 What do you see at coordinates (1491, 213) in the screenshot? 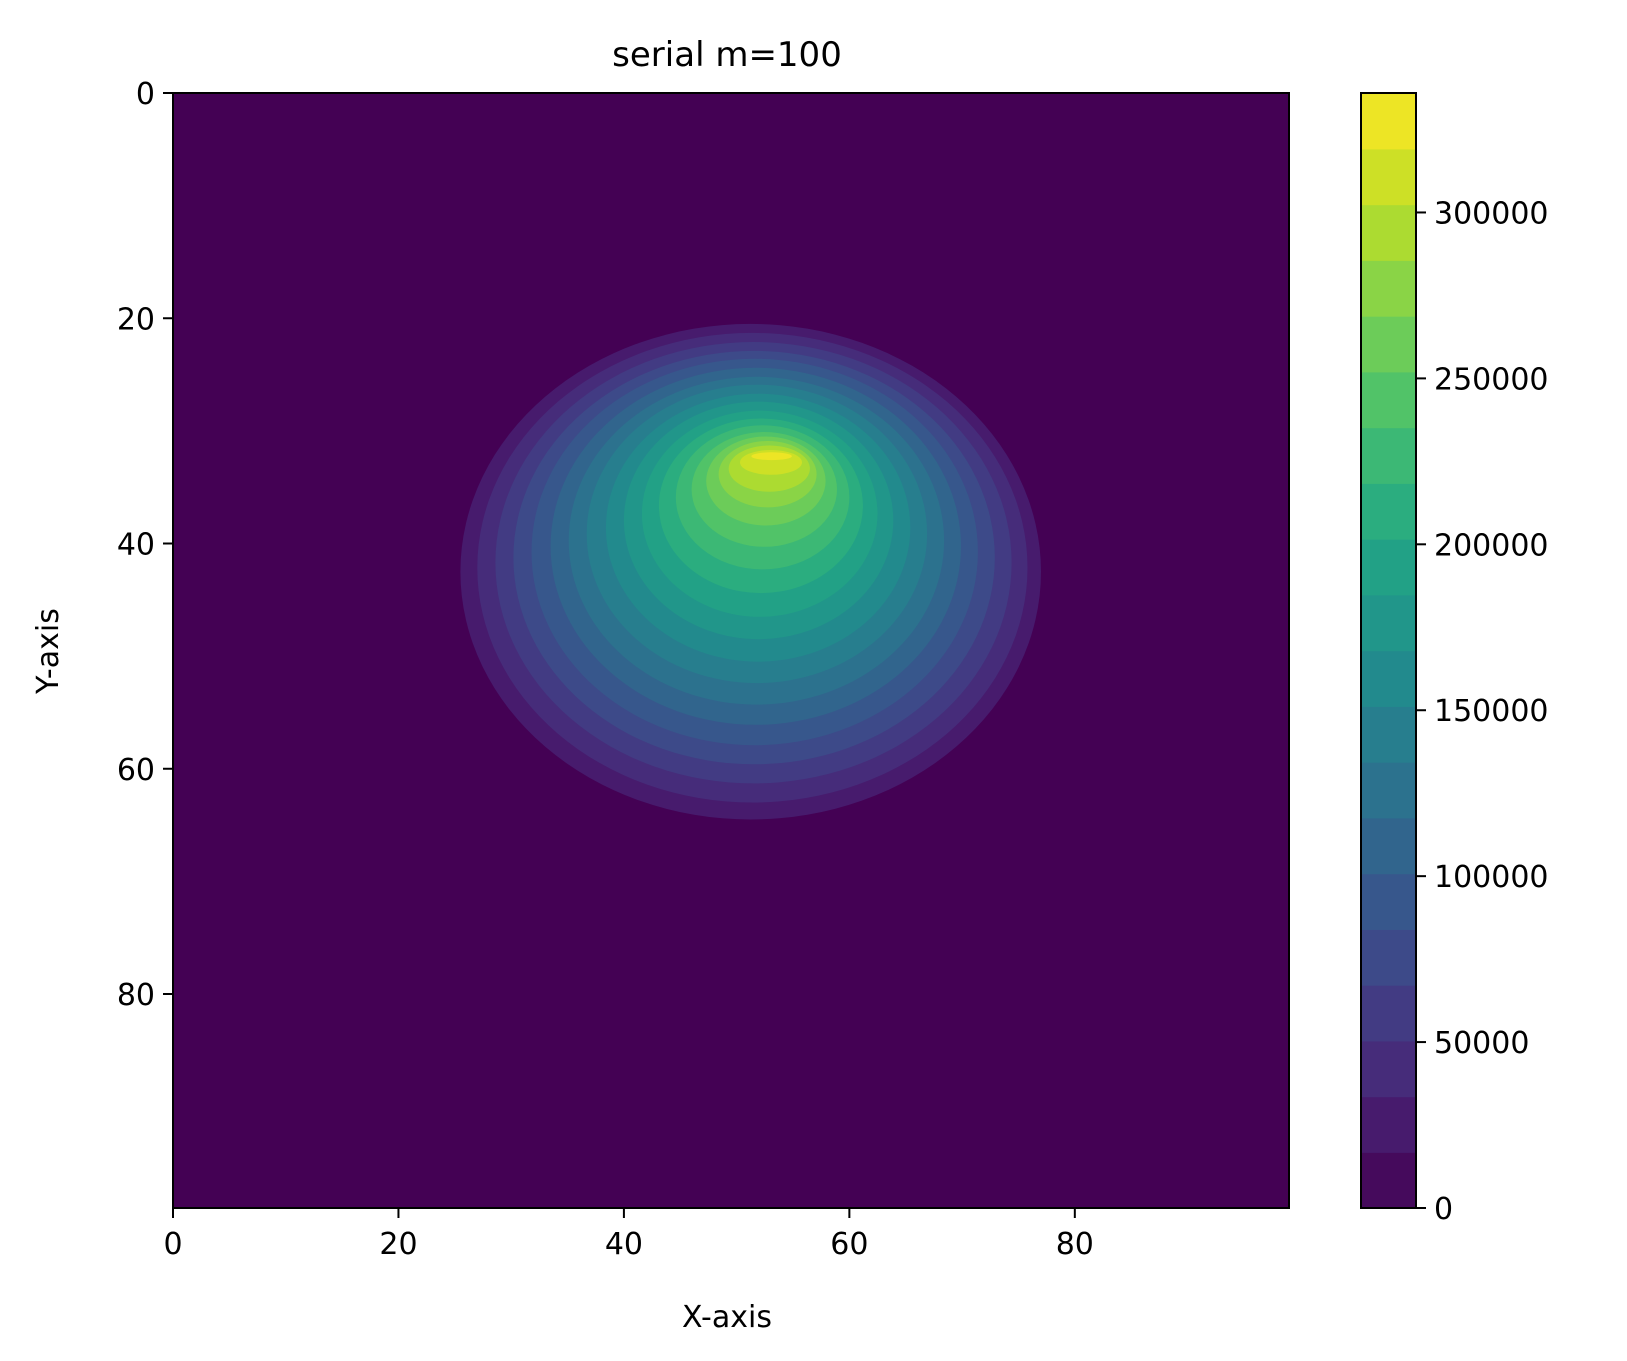
I see `colorbar-tick-label: 300000` at bounding box center [1491, 213].